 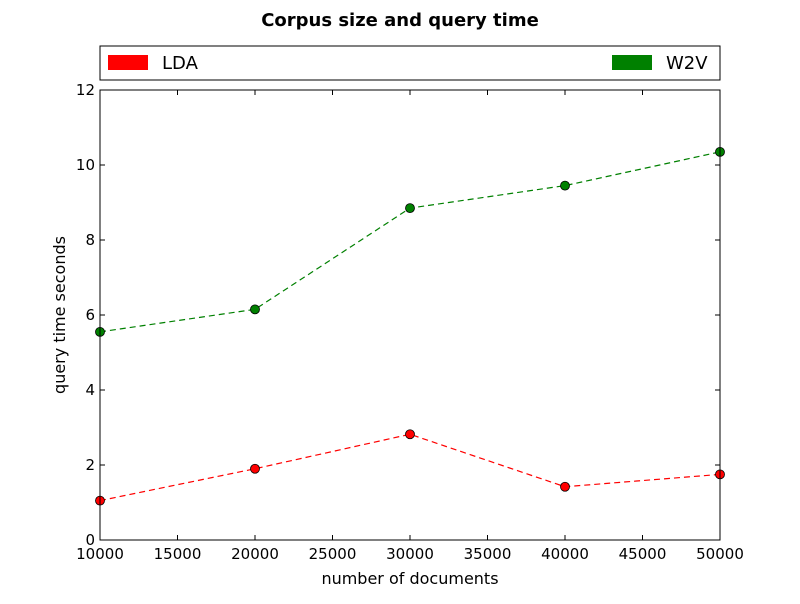 I want to click on x-axis-label: number of documents, so click(x=409, y=578).